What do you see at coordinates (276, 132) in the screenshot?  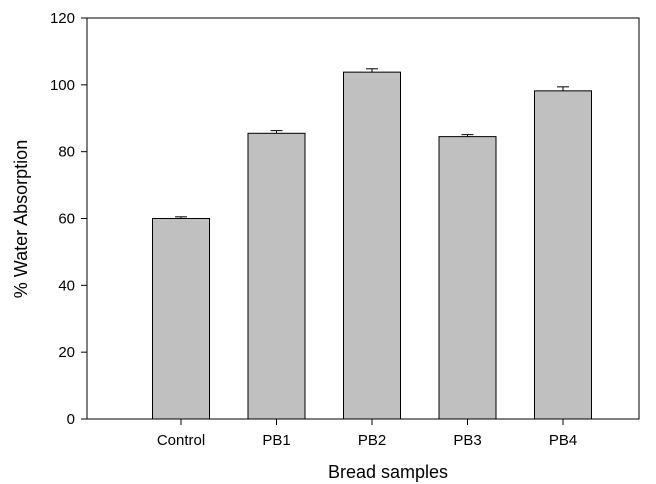 I see `error-bar-pb1` at bounding box center [276, 132].